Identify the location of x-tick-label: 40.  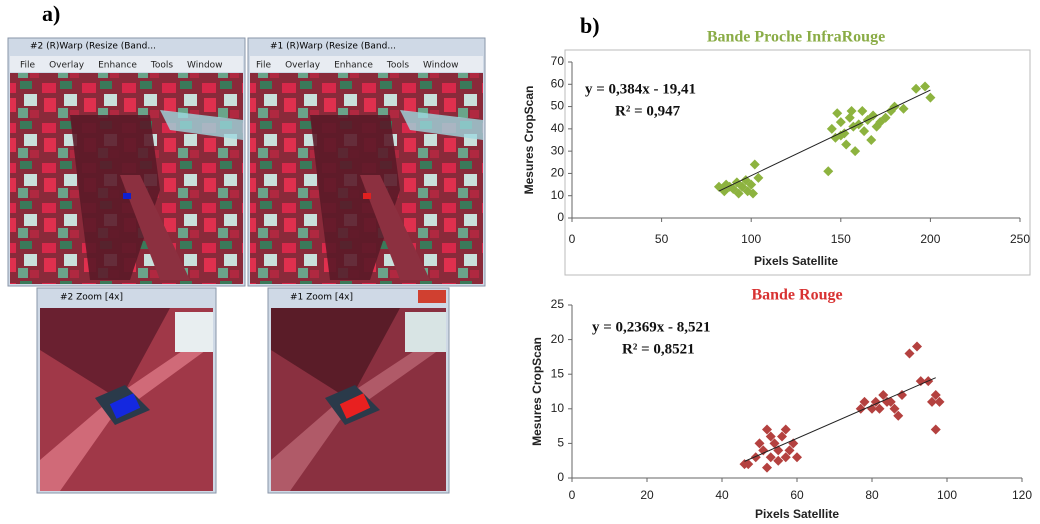
(722, 495).